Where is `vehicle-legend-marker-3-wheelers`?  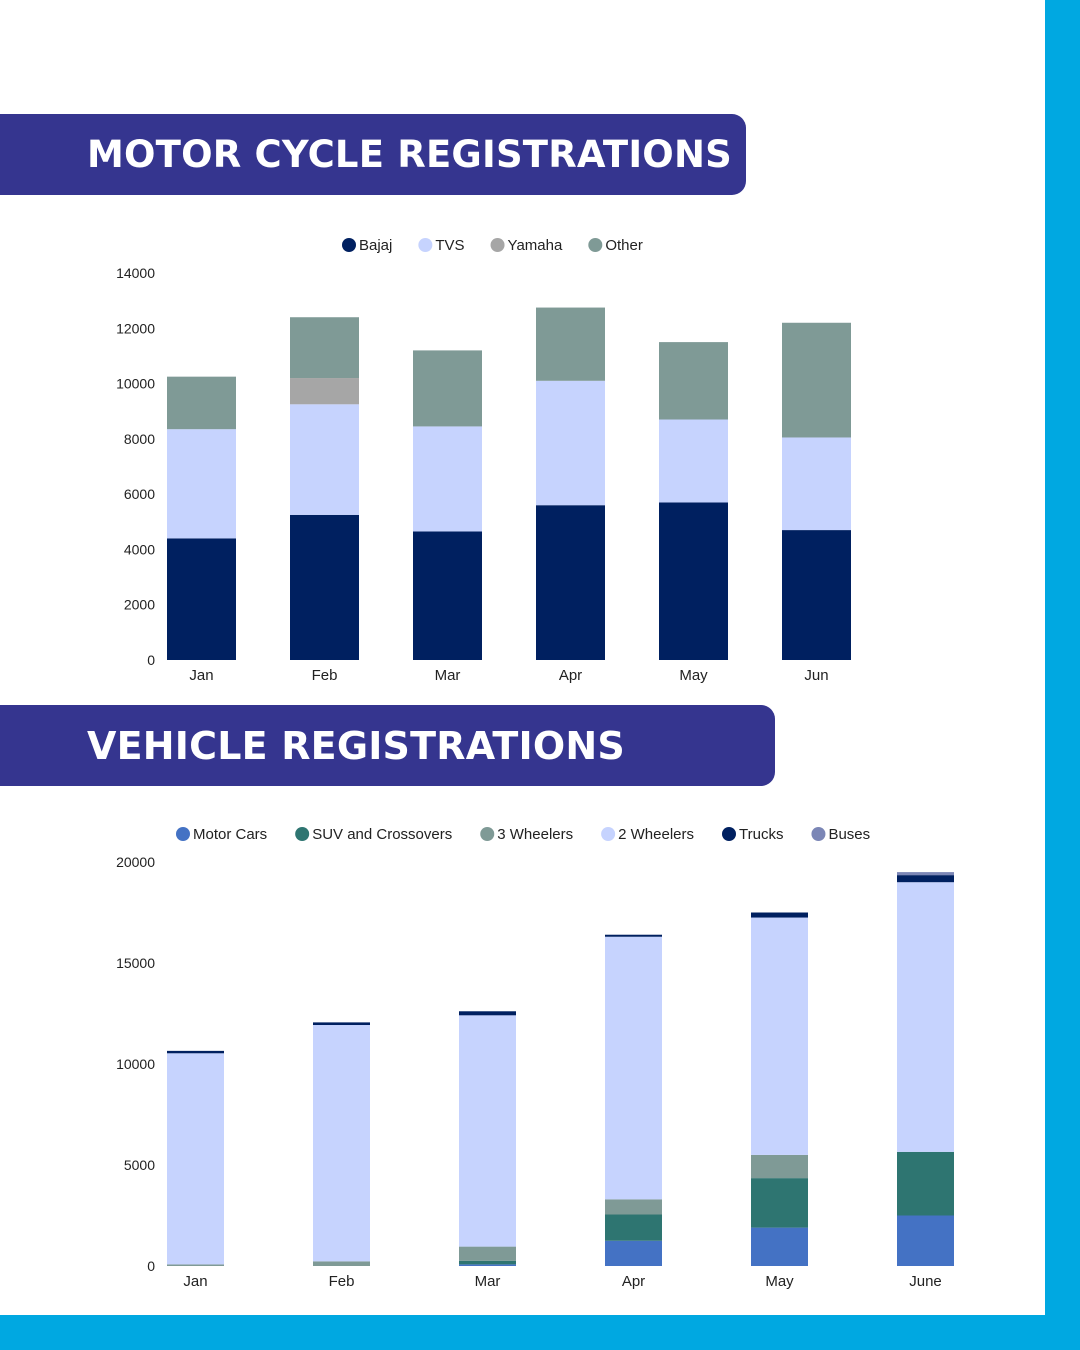
vehicle-legend-marker-3-wheelers is located at coordinates (487, 834).